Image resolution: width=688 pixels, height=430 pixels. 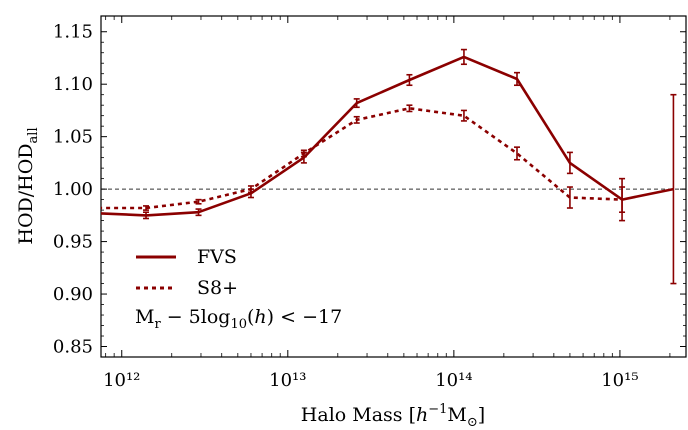 What do you see at coordinates (187, 272) in the screenshot?
I see `legend: FVS S8+` at bounding box center [187, 272].